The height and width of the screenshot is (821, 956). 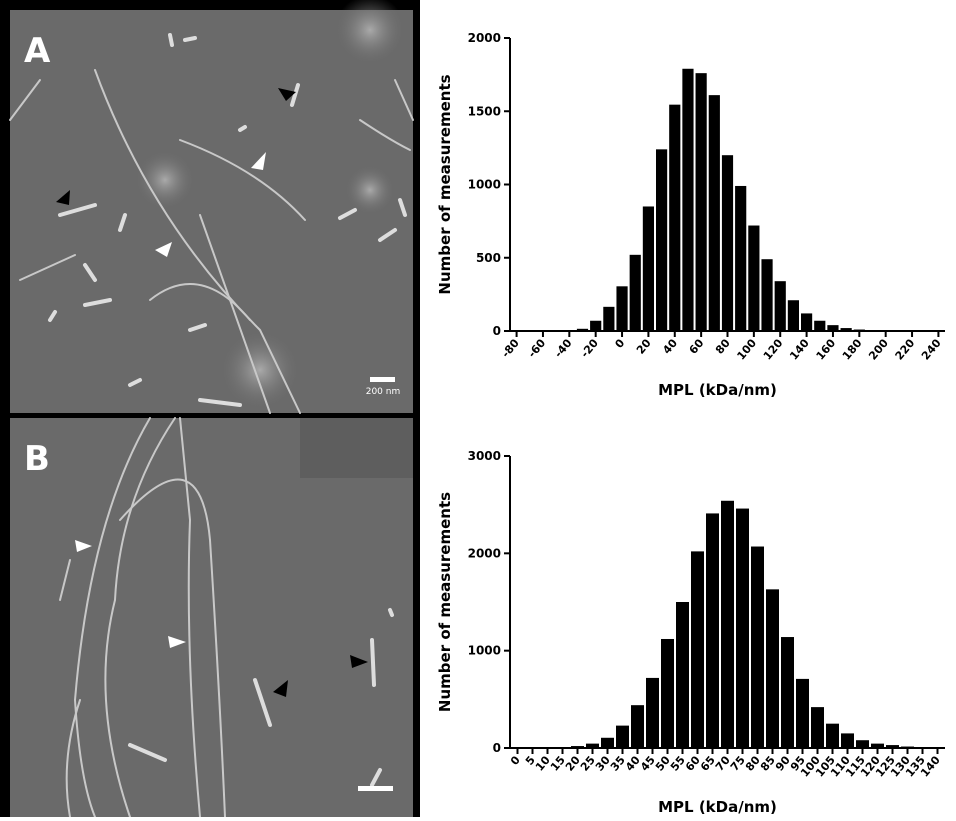 What do you see at coordinates (746, 349) in the screenshot?
I see `x-tick-label: 100` at bounding box center [746, 349].